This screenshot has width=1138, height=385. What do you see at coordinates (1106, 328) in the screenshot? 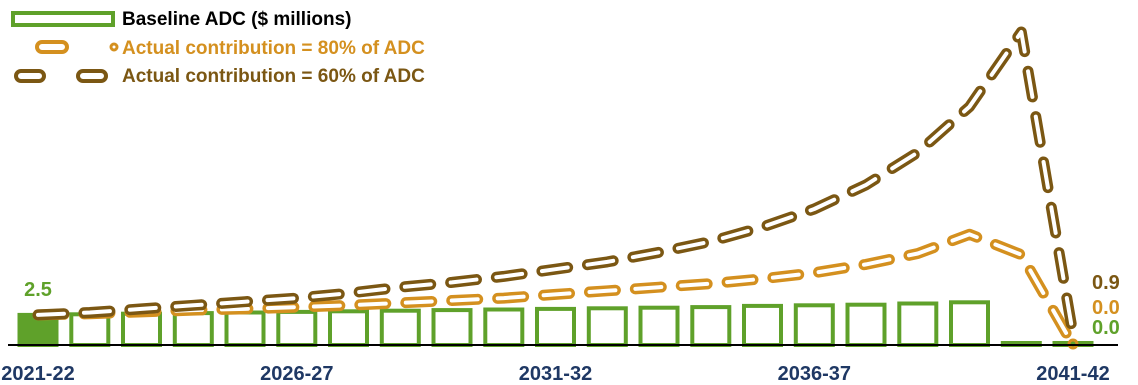
I see `end-label-baseline: 0.0` at bounding box center [1106, 328].